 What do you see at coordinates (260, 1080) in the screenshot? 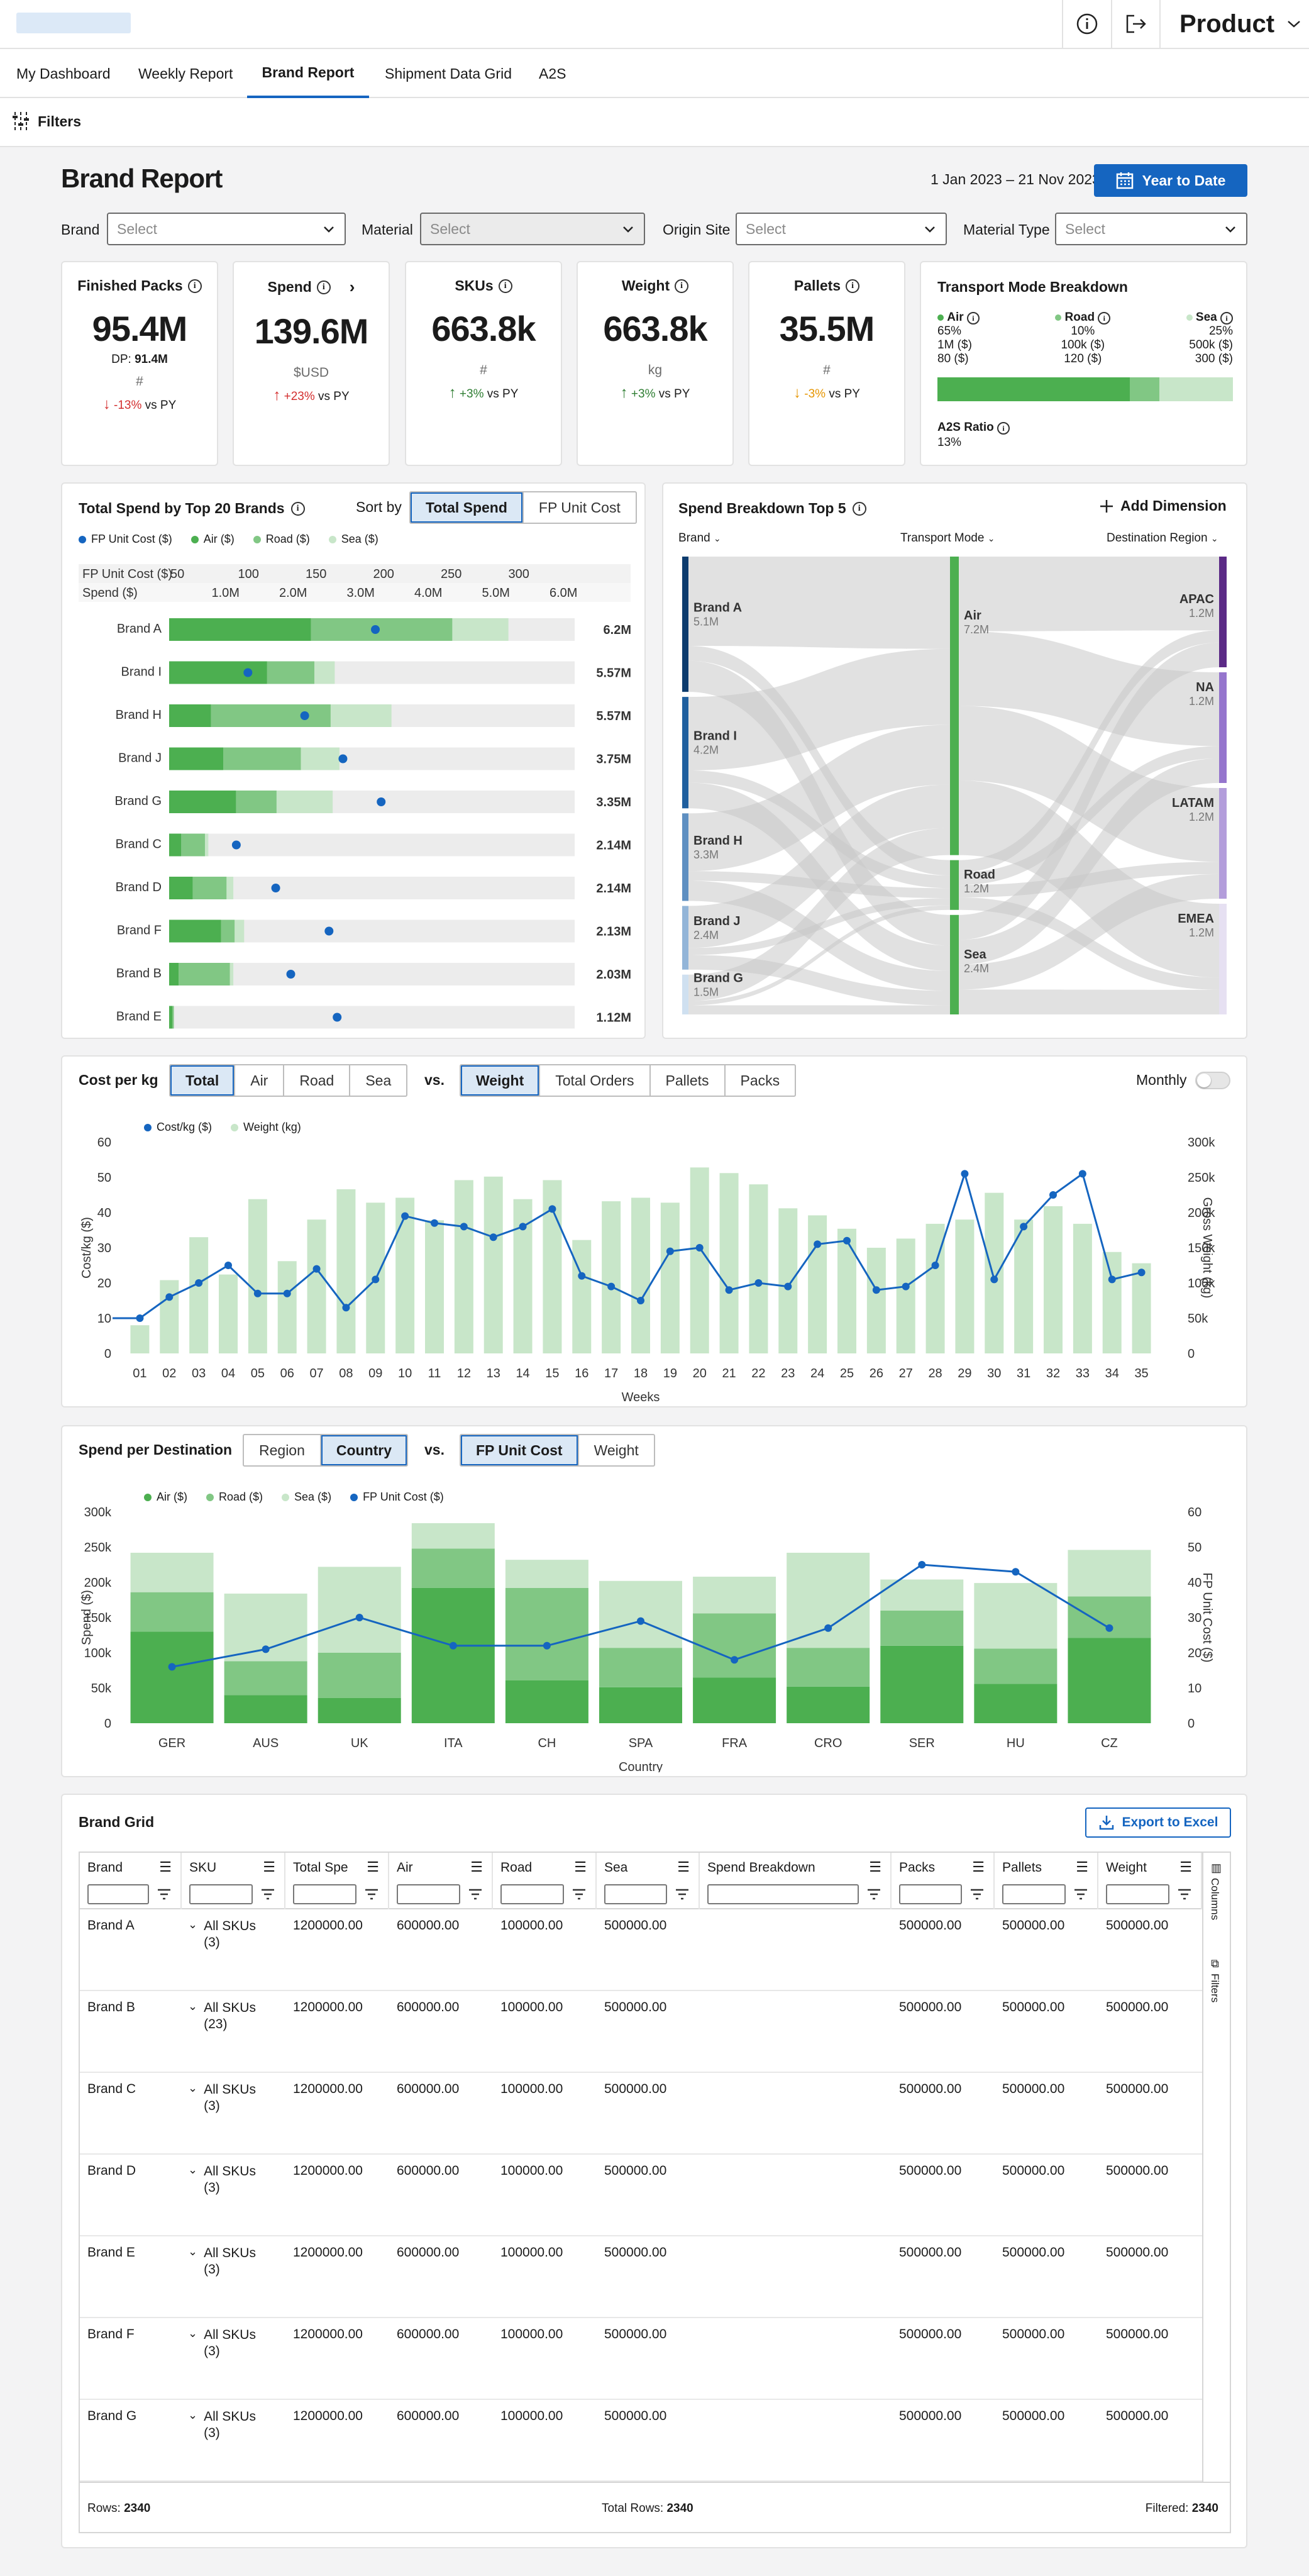
I see `mode-air: Air` at bounding box center [260, 1080].